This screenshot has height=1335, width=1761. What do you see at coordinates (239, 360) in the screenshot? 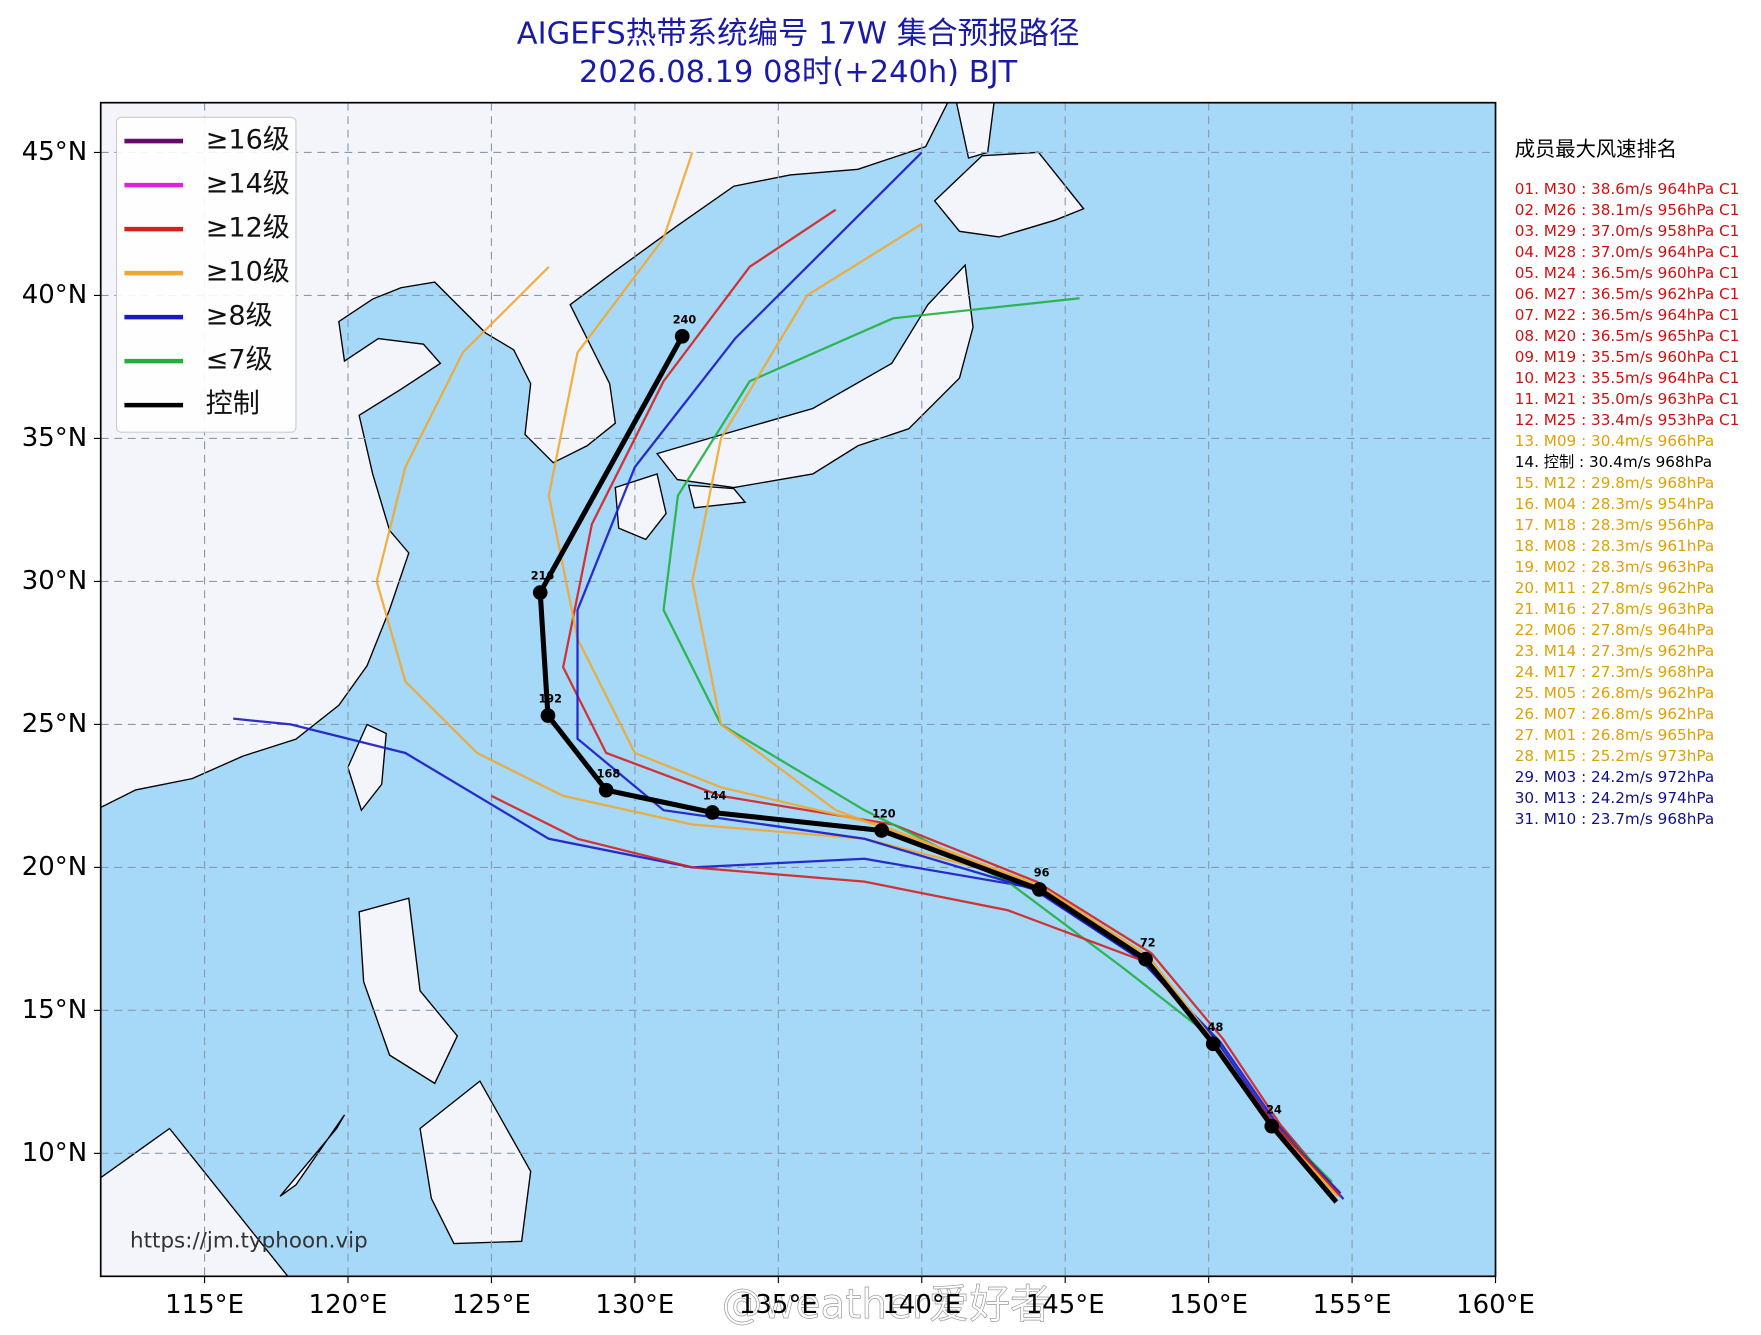
I see `legend-label: ≤7级` at bounding box center [239, 360].